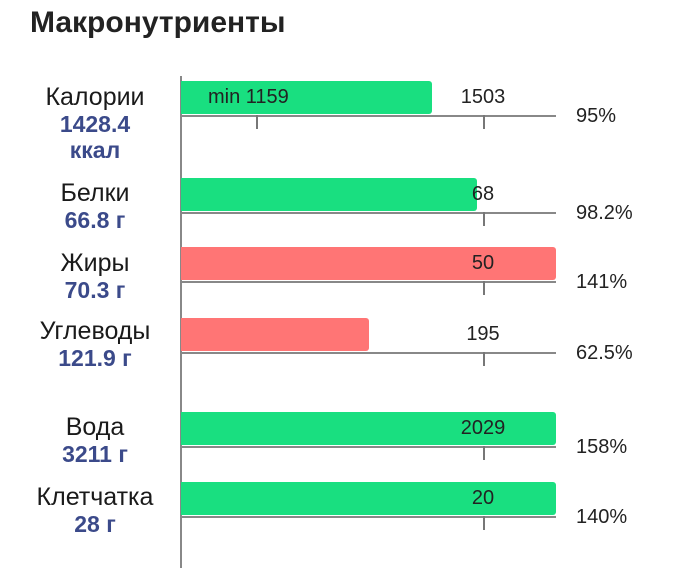  I want to click on nutrient-name: Клетчатка, so click(95, 497).